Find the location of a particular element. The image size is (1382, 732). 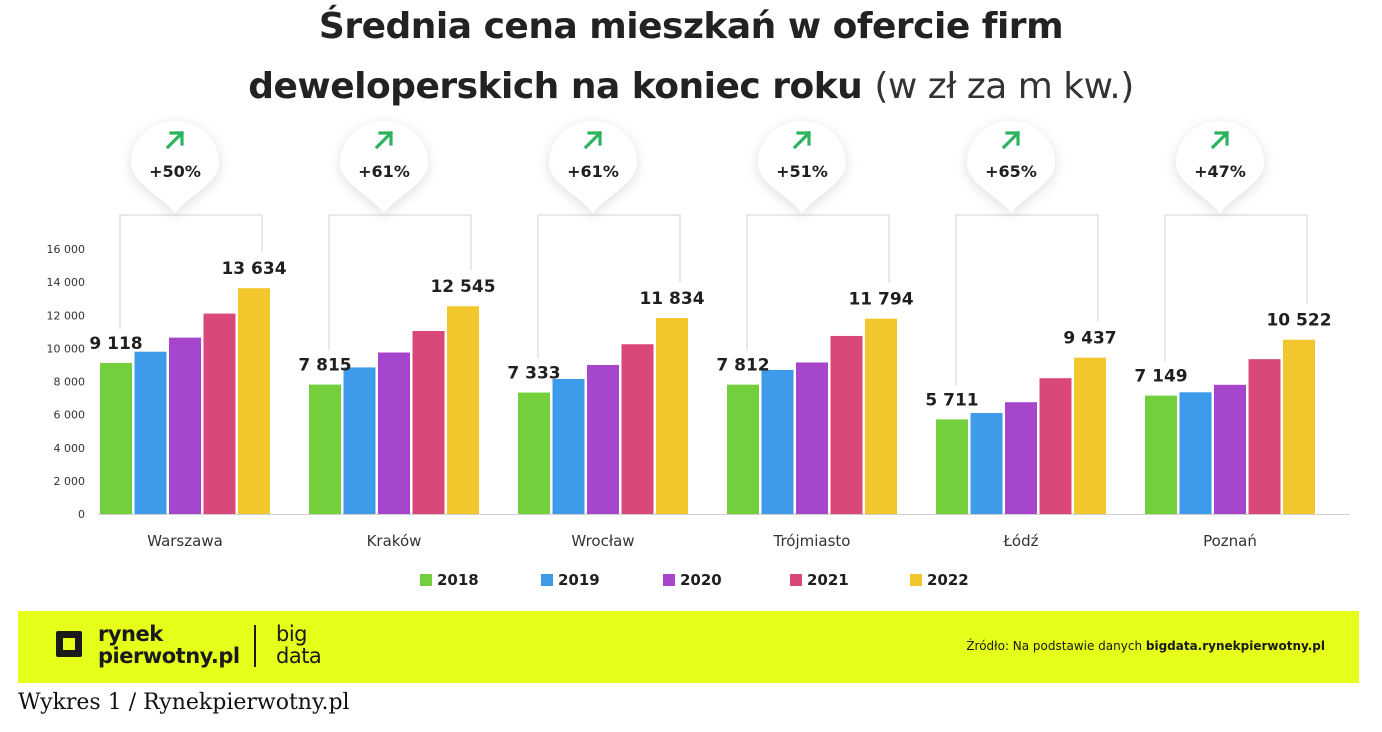

logo-text-pierwotny: pierwotny.pl is located at coordinates (169, 656).